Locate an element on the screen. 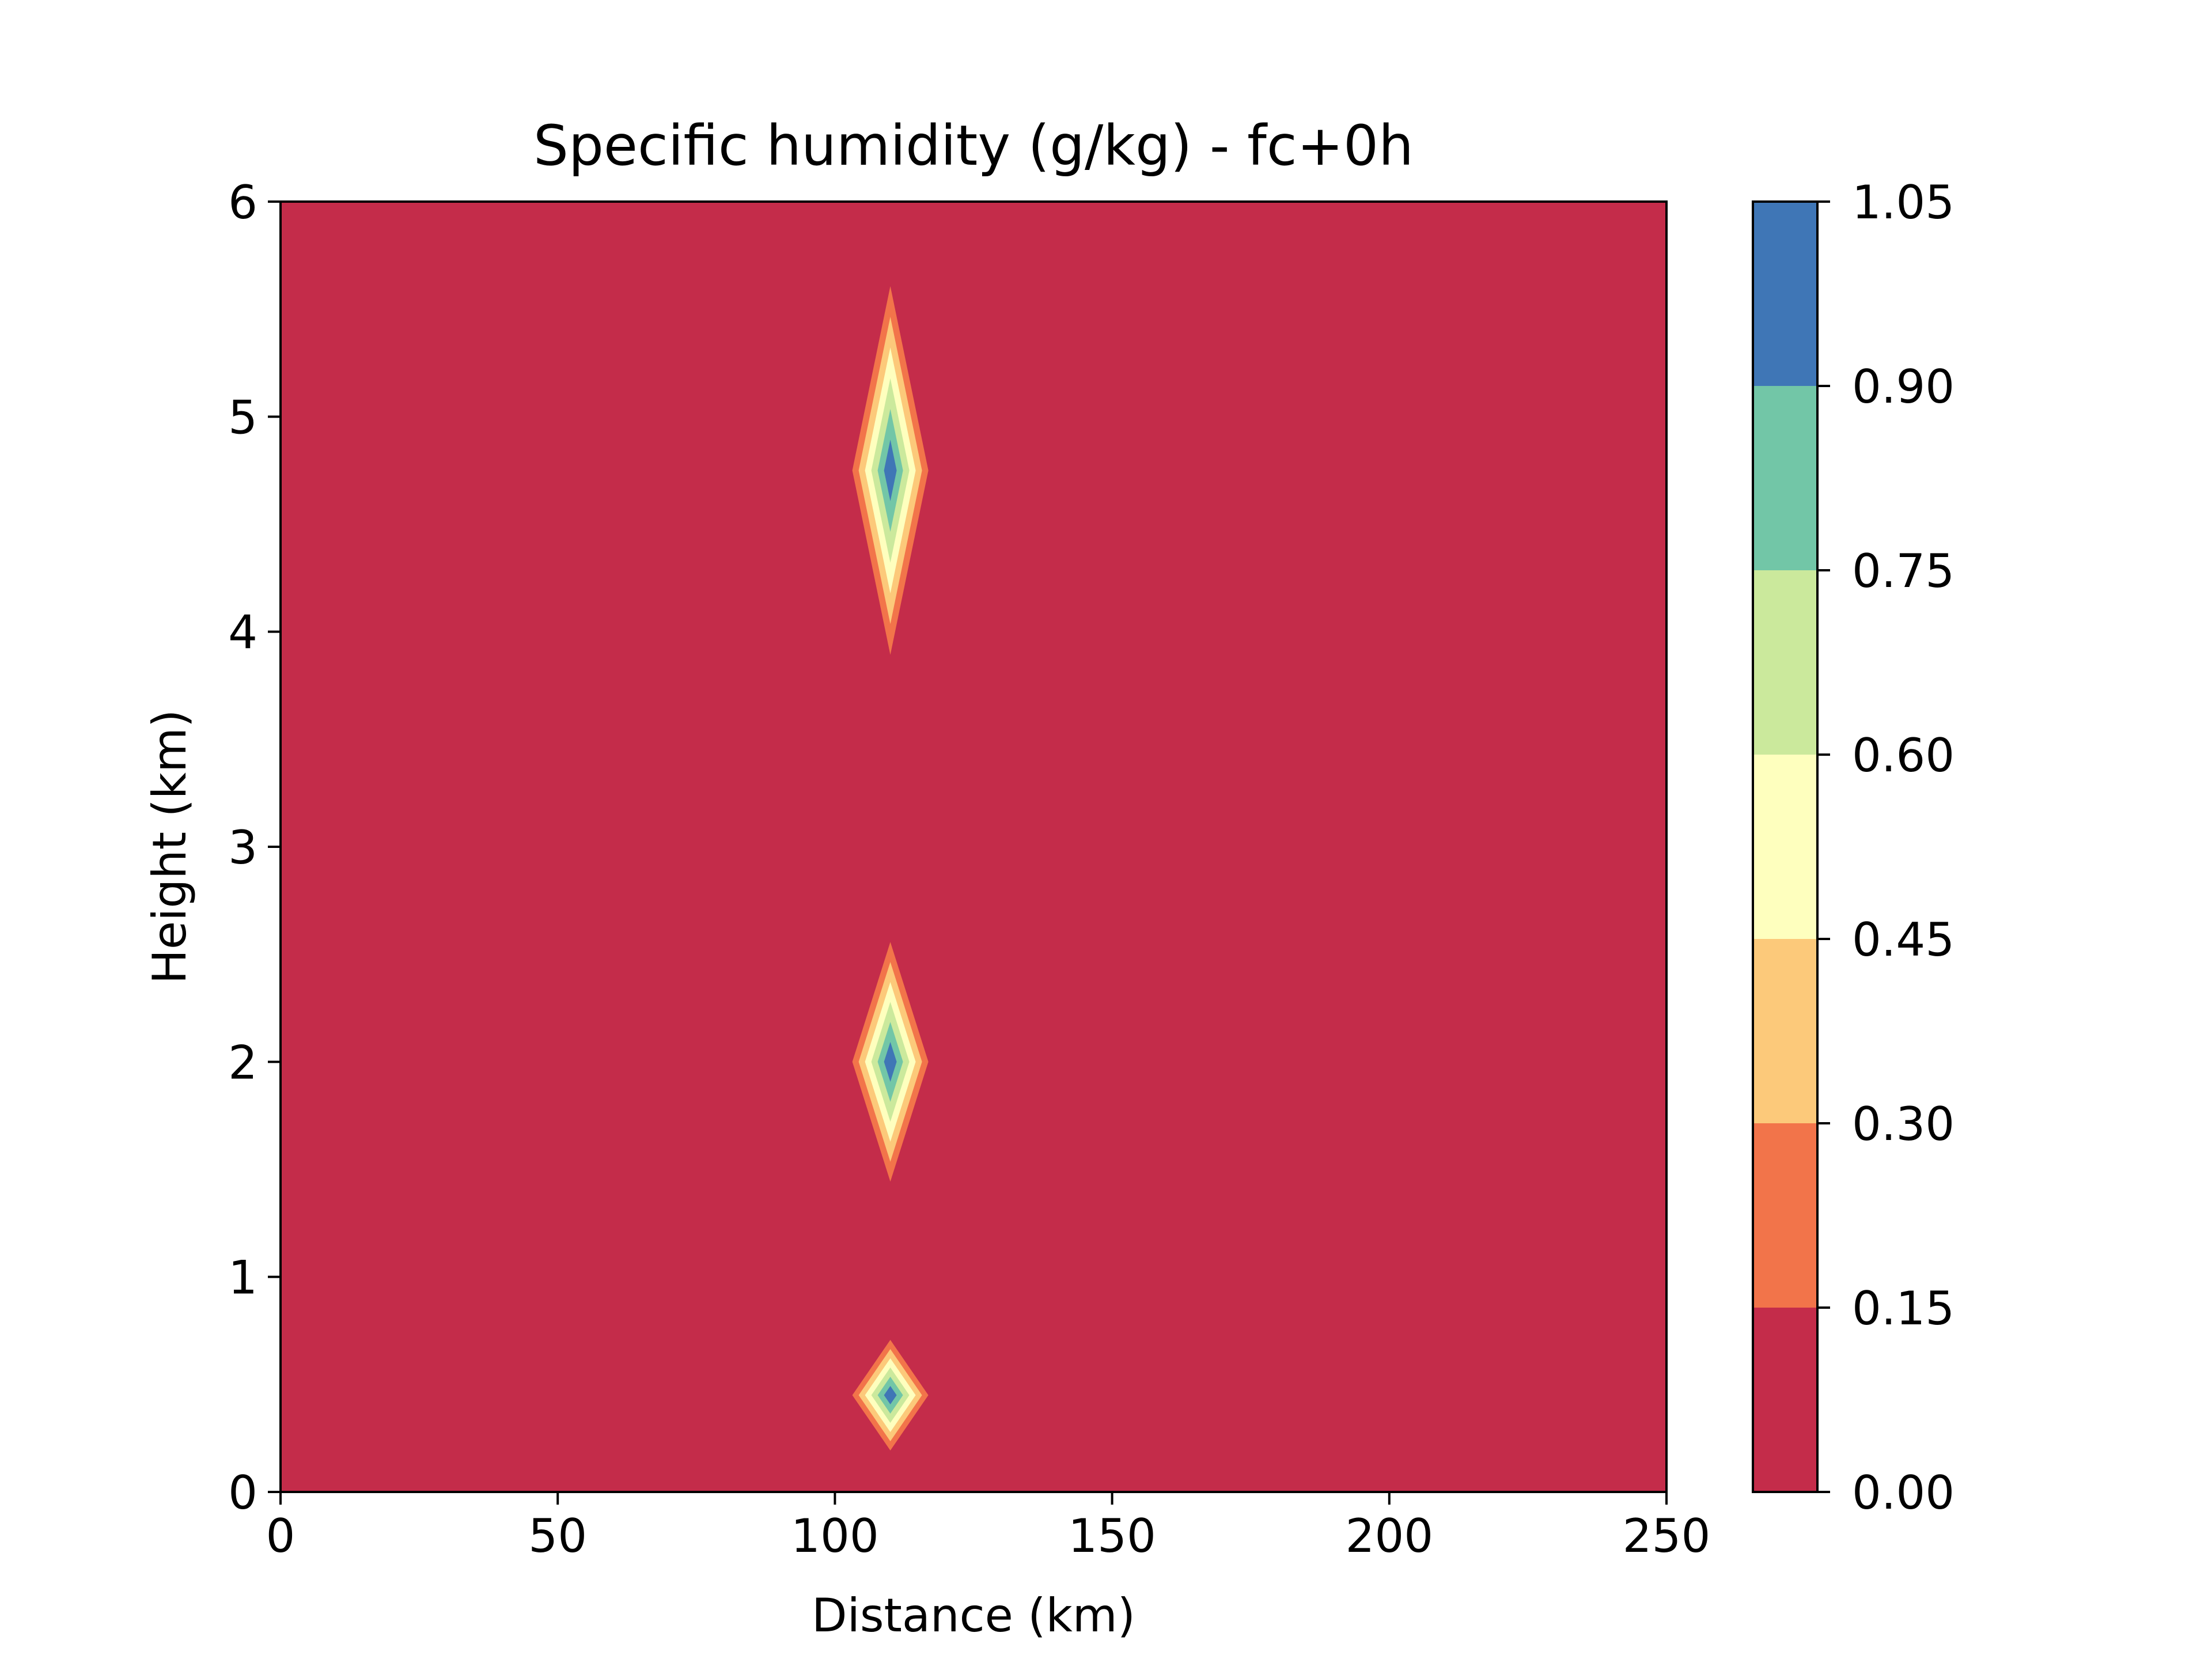 The width and height of the screenshot is (2212, 1659). x-axis: 0 50 100 150 200 250 is located at coordinates (988, 1527).